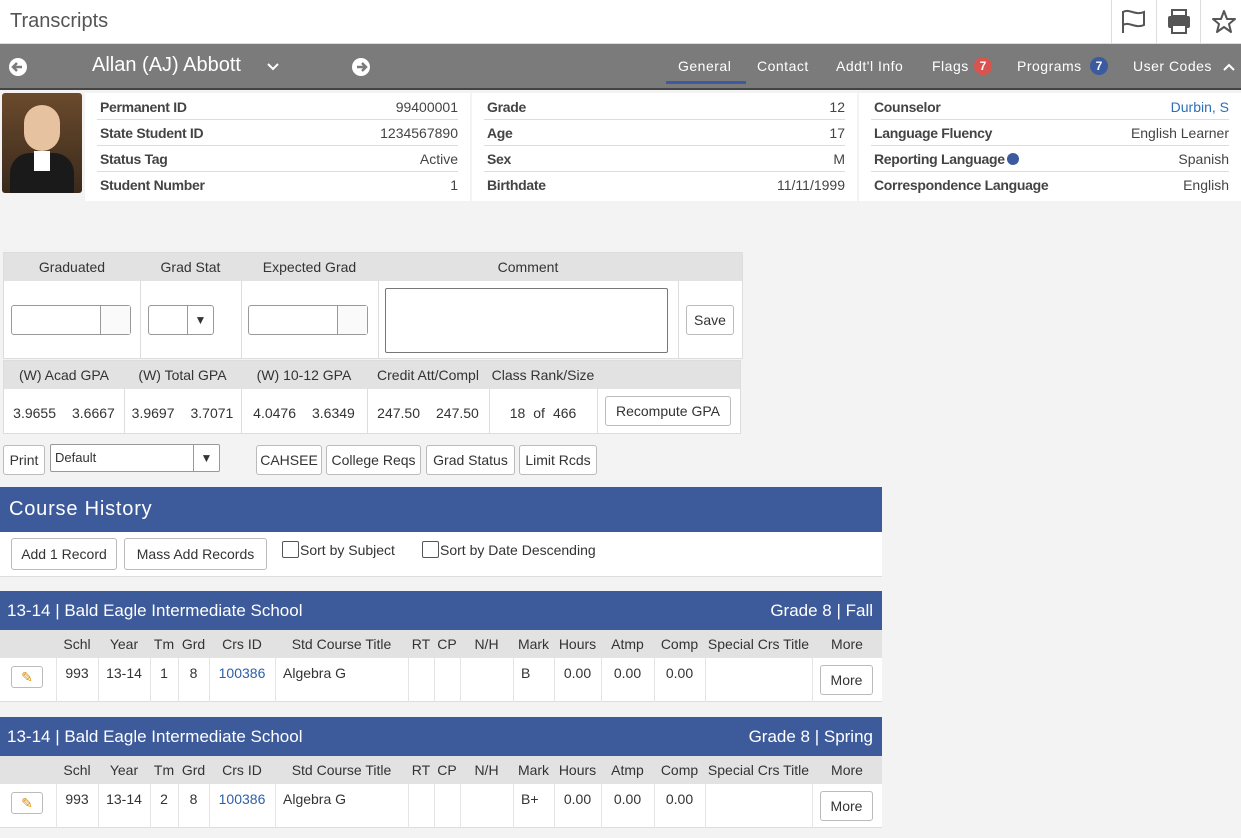 This screenshot has width=1241, height=838. I want to click on course-button: Add 1 Record, so click(64, 554).